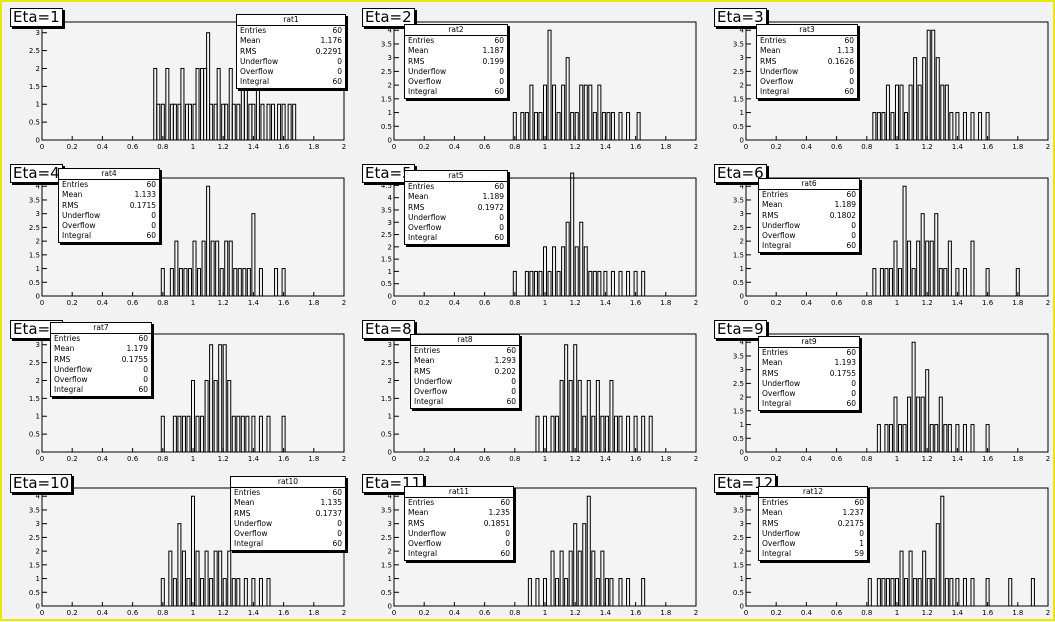  Describe the element at coordinates (133, 147) in the screenshot. I see `x-tick-label: 0.6` at that location.